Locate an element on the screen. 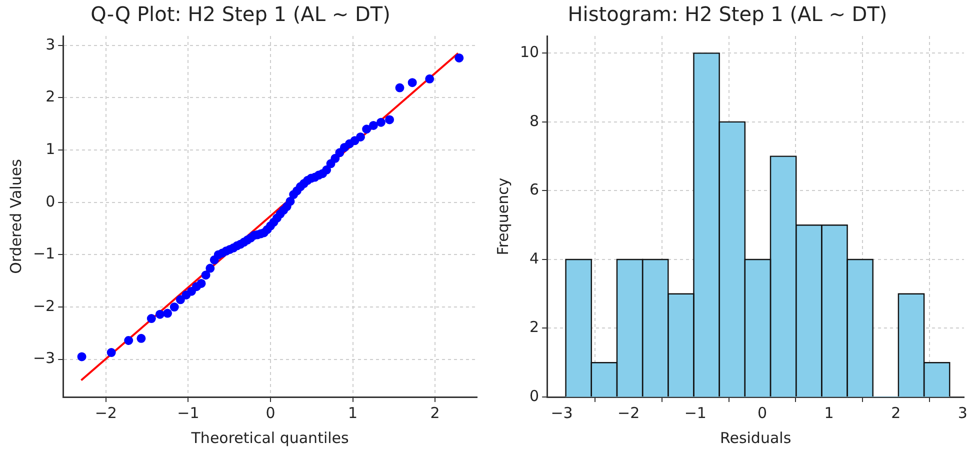 This screenshot has height=456, width=974. y-tick-label: 8 is located at coordinates (535, 121).